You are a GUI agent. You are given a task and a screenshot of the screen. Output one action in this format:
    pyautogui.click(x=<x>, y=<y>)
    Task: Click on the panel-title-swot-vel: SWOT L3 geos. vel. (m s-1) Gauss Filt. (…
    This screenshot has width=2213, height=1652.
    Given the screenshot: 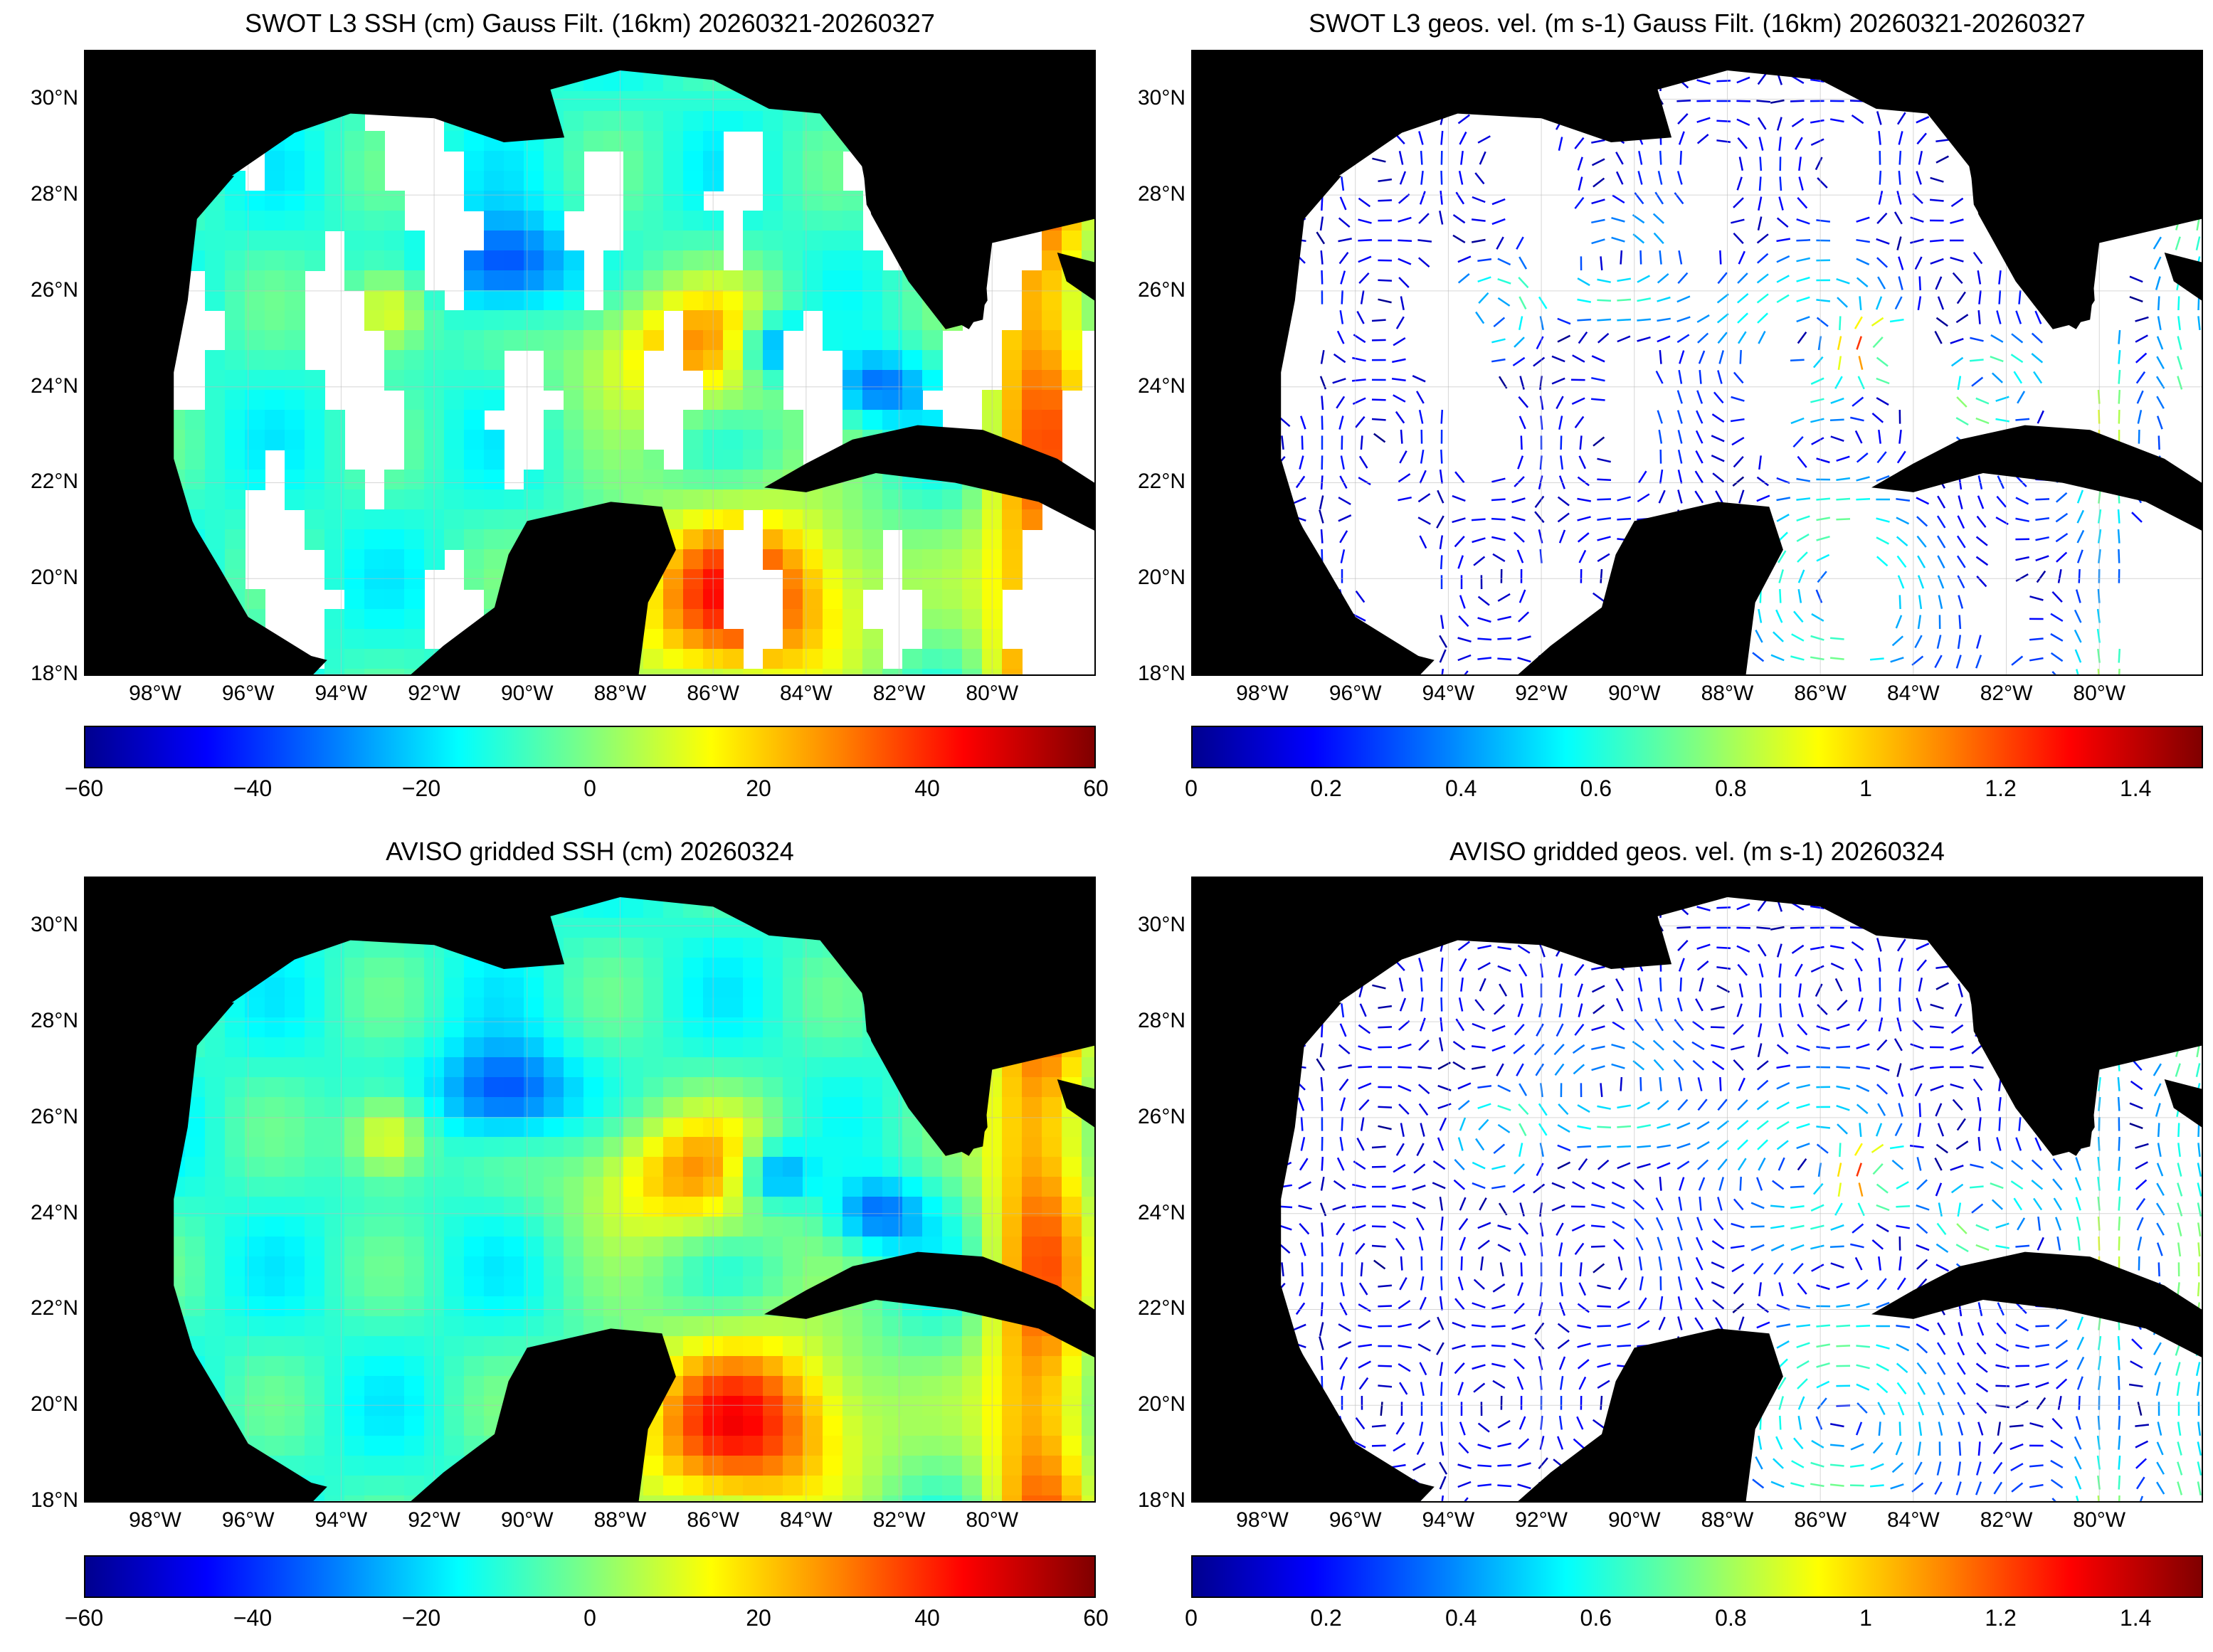 What is the action you would take?
    pyautogui.click(x=1697, y=23)
    